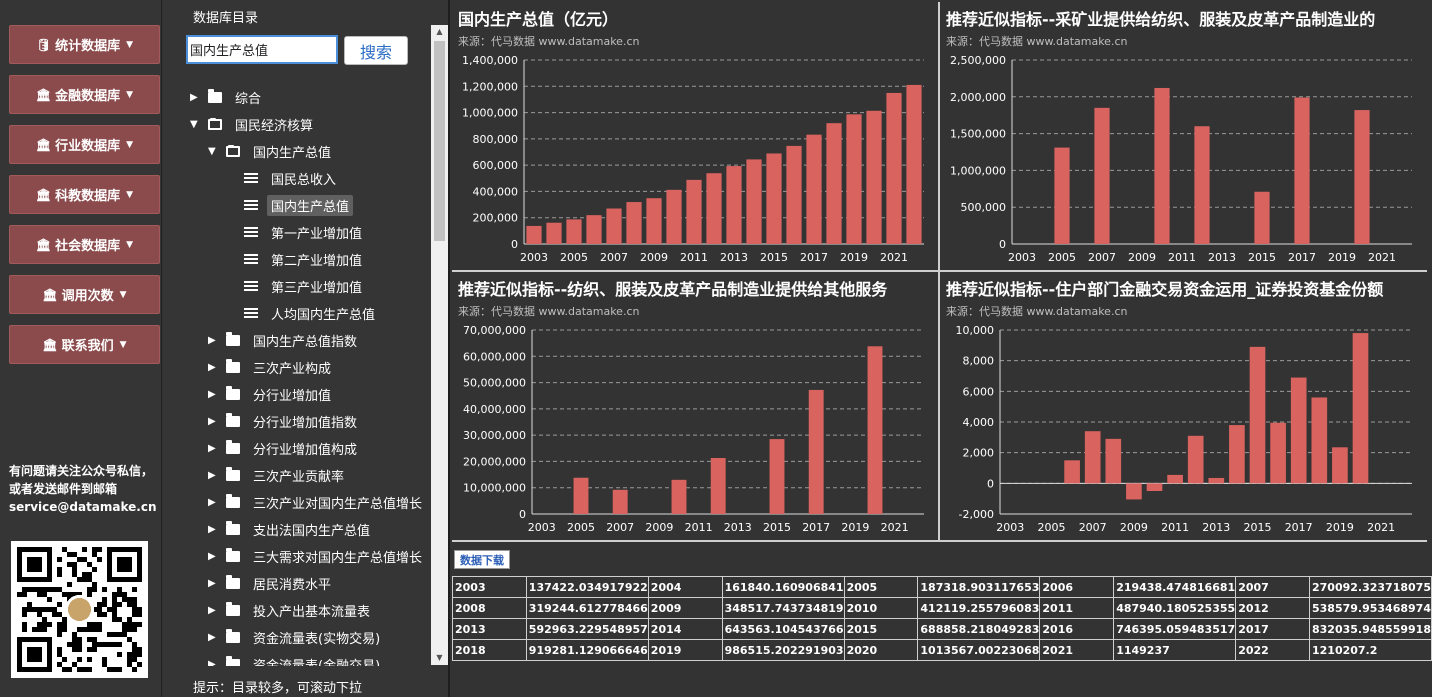 Image resolution: width=1432 pixels, height=697 pixels. Describe the element at coordinates (294, 637) in the screenshot. I see `tree-node: ▶ 资金流量表(实物交易)` at that location.